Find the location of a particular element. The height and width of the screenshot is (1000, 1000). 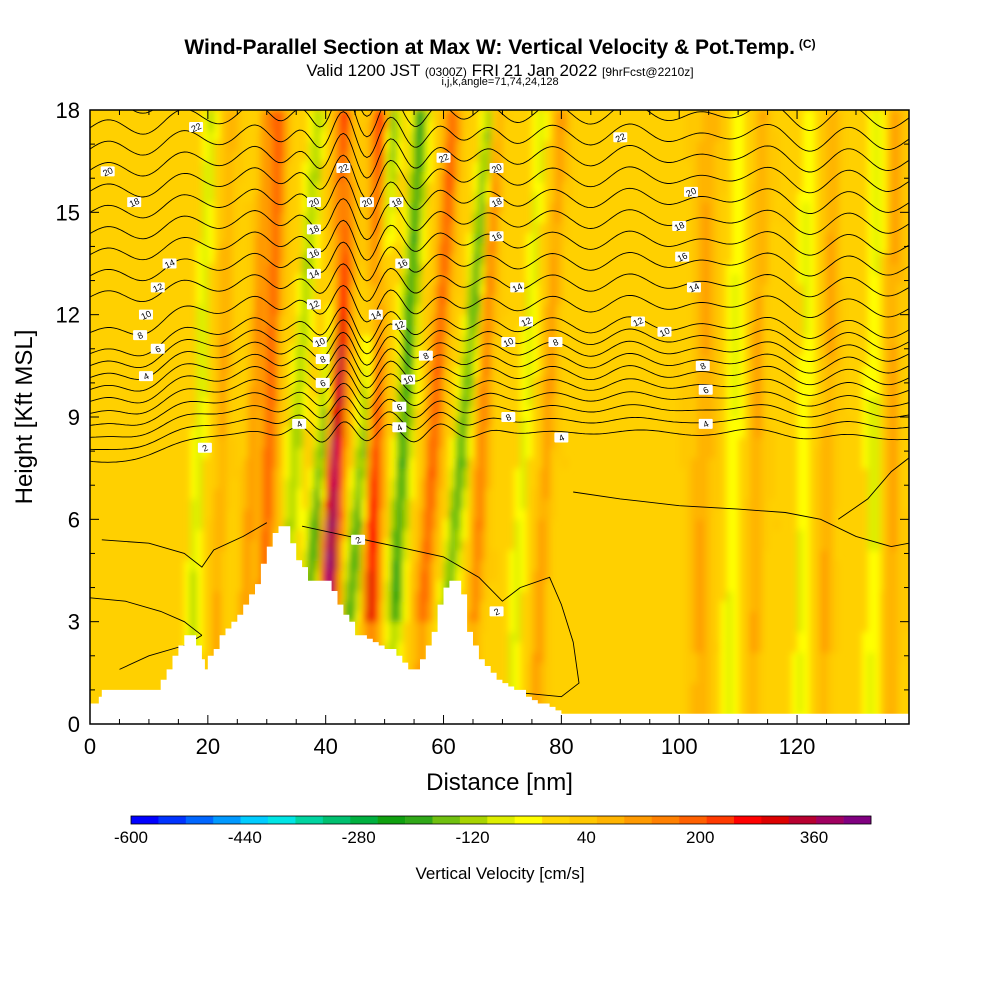

svg-text: 14 is located at coordinates (313, 274).